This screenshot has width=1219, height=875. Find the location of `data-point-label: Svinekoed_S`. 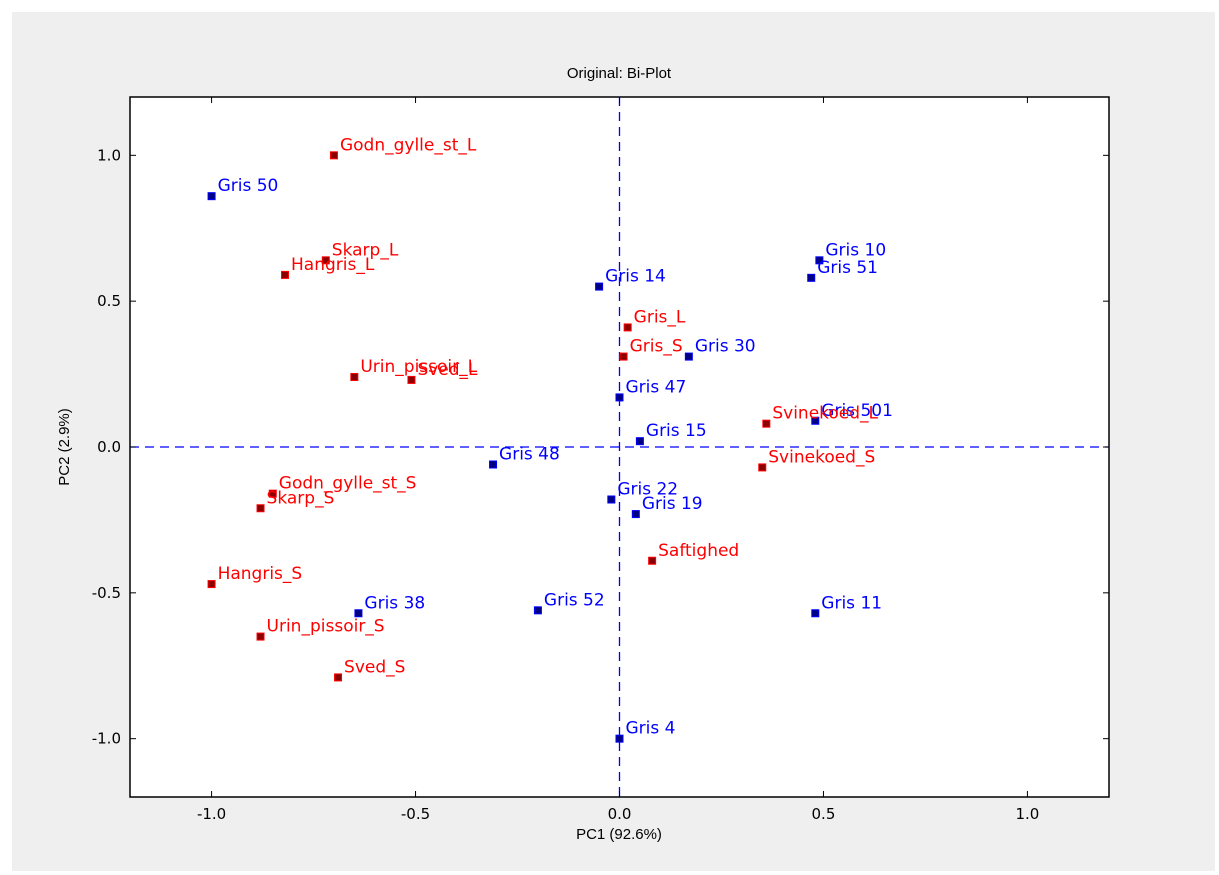

data-point-label: Svinekoed_S is located at coordinates (821, 457).